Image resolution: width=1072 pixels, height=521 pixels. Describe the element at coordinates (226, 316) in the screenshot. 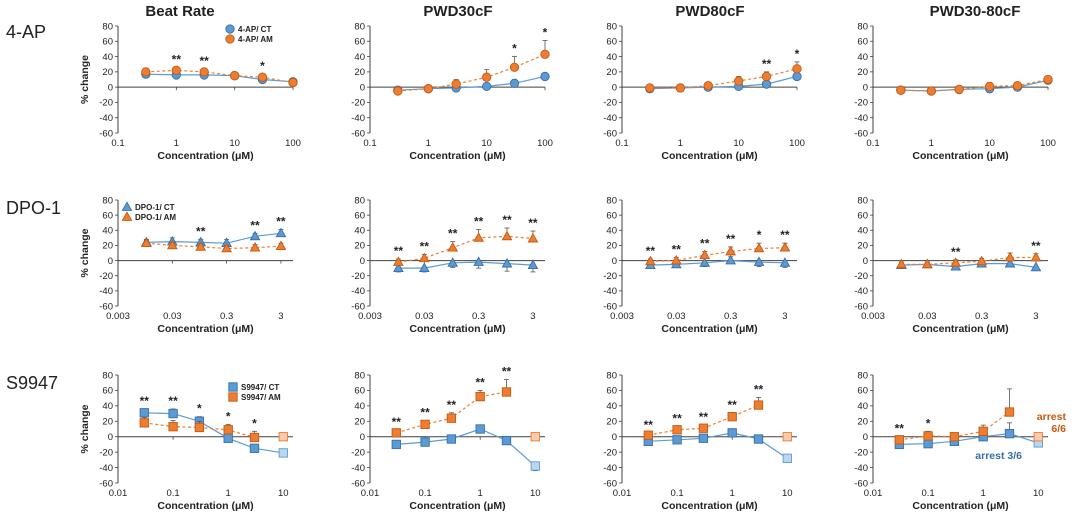

I see `x-tick-label: 0.3` at that location.